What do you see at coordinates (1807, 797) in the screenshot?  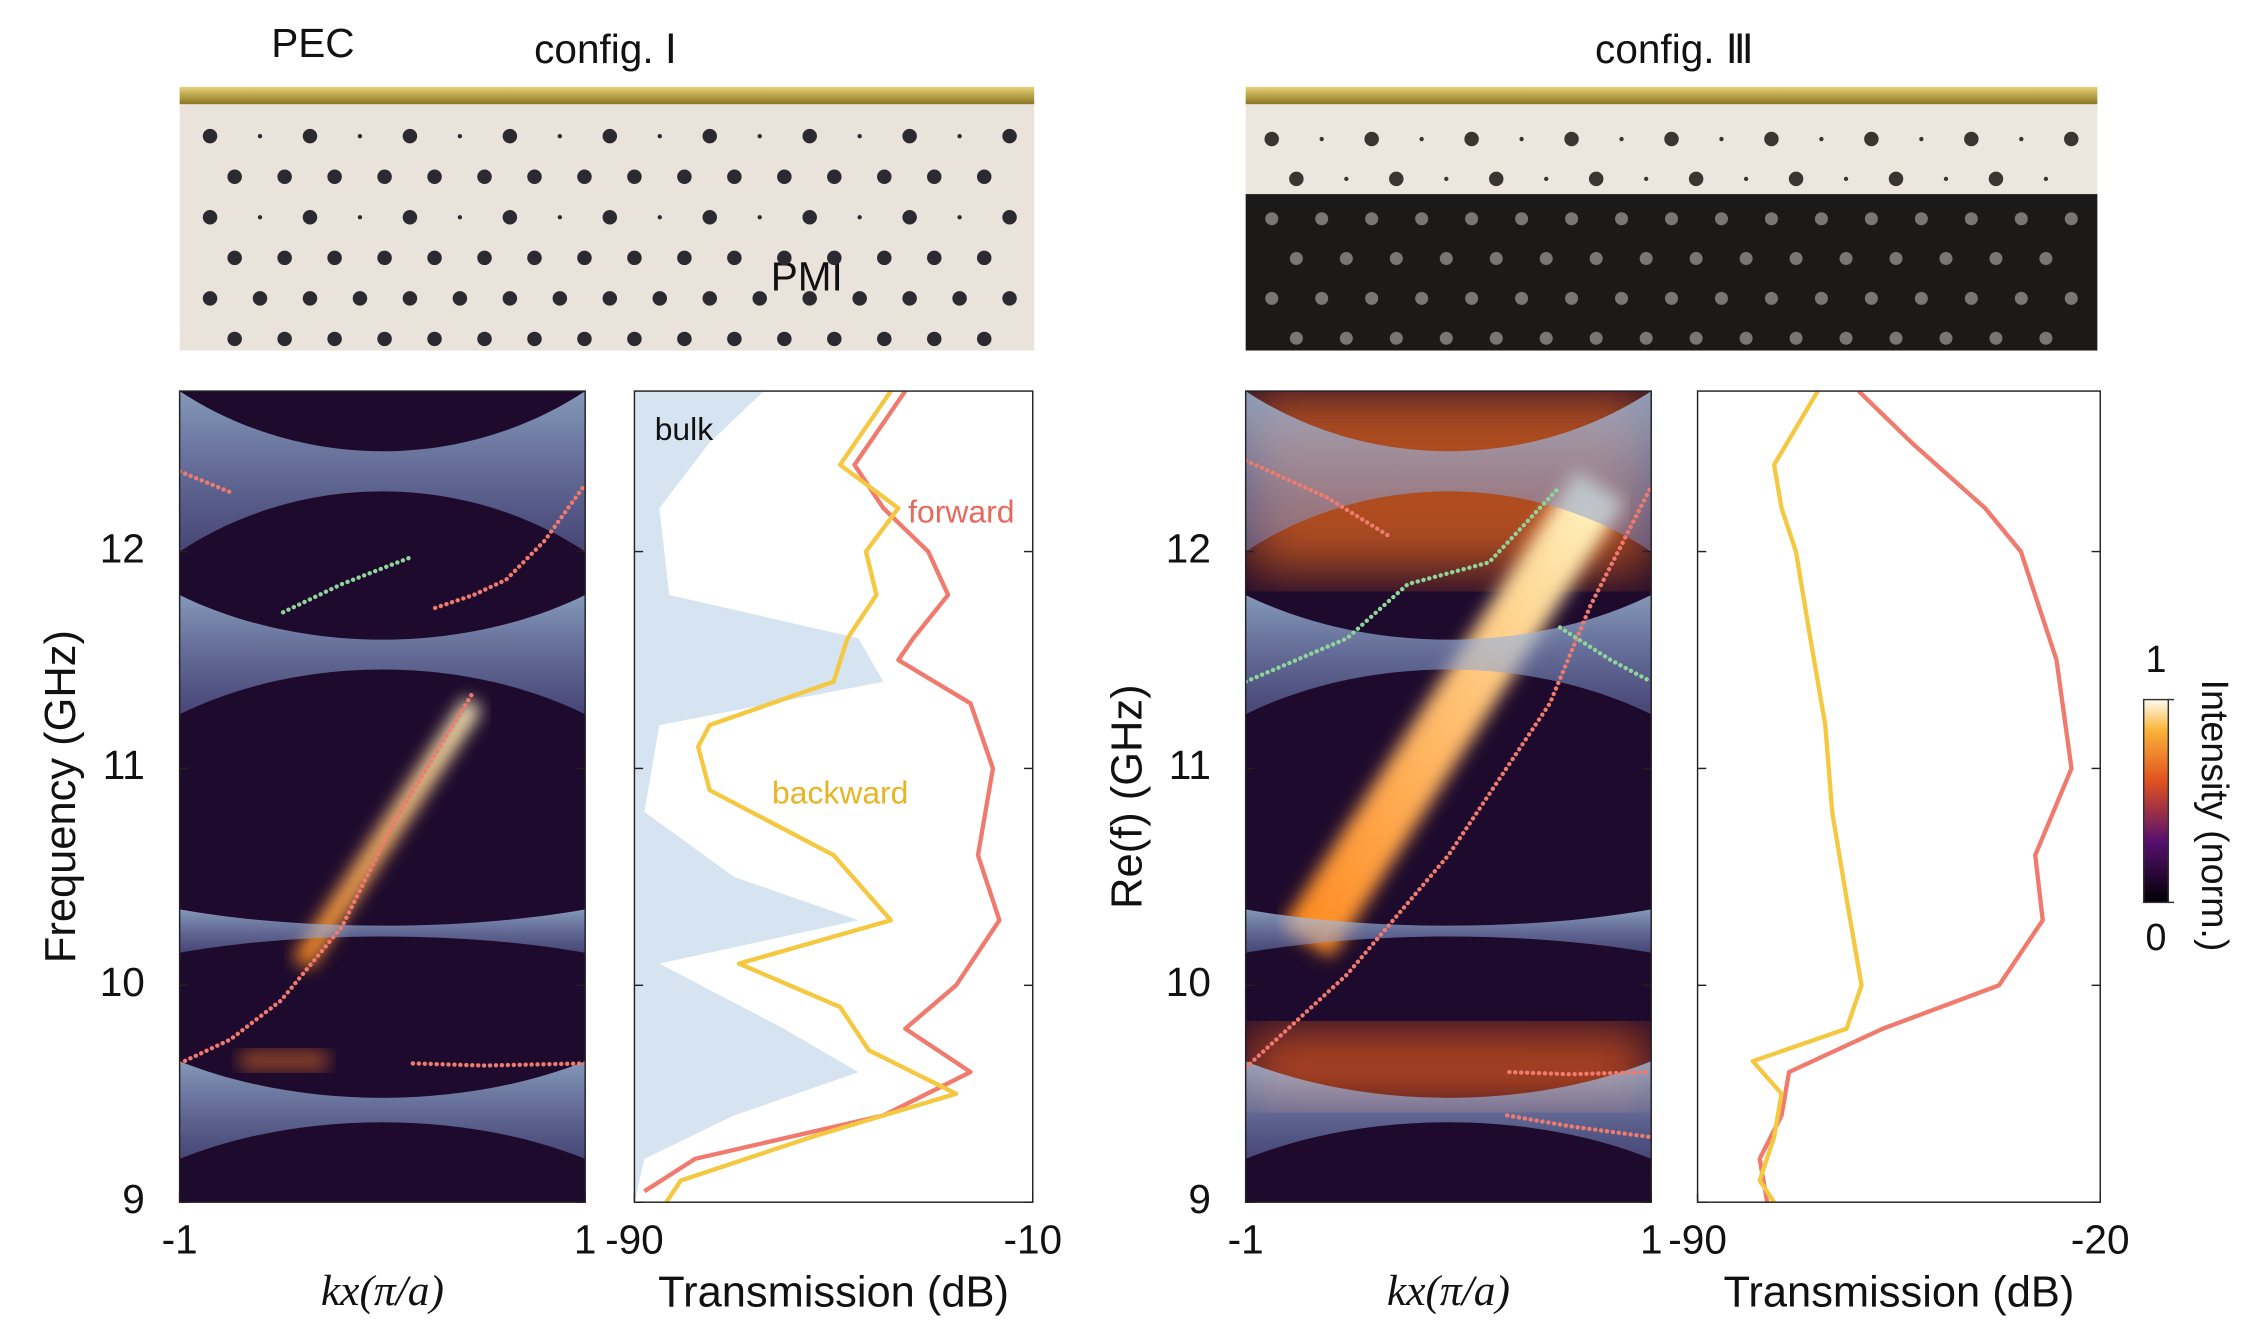 I see `transmission-line` at bounding box center [1807, 797].